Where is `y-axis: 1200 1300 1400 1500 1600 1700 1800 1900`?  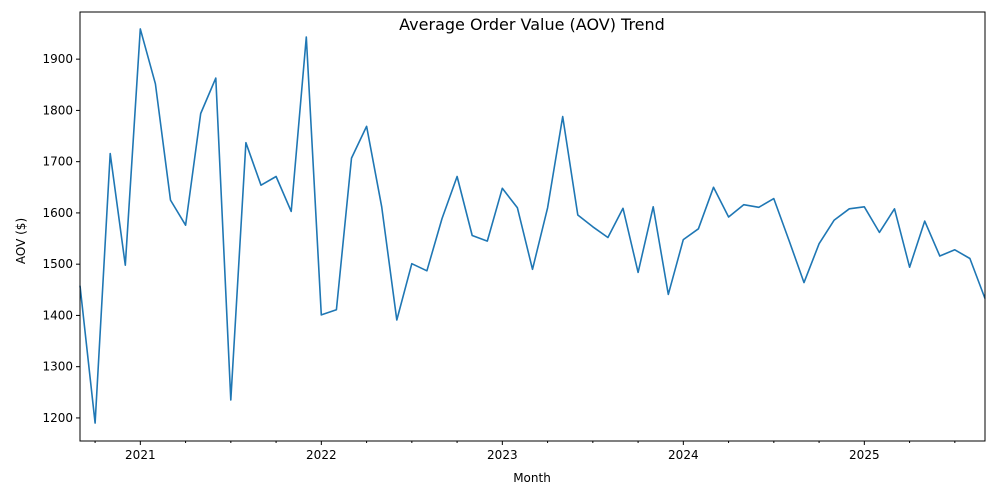
y-axis: 1200 1300 1400 1500 1600 1700 1800 1900 is located at coordinates (61, 238).